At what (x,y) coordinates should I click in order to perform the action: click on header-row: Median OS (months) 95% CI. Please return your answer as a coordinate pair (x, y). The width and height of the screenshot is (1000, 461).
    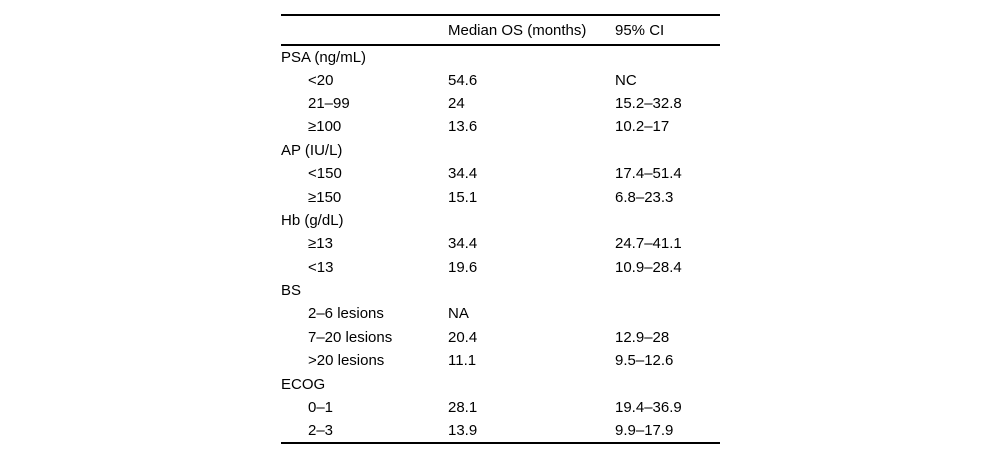
    Looking at the image, I should click on (500, 30).